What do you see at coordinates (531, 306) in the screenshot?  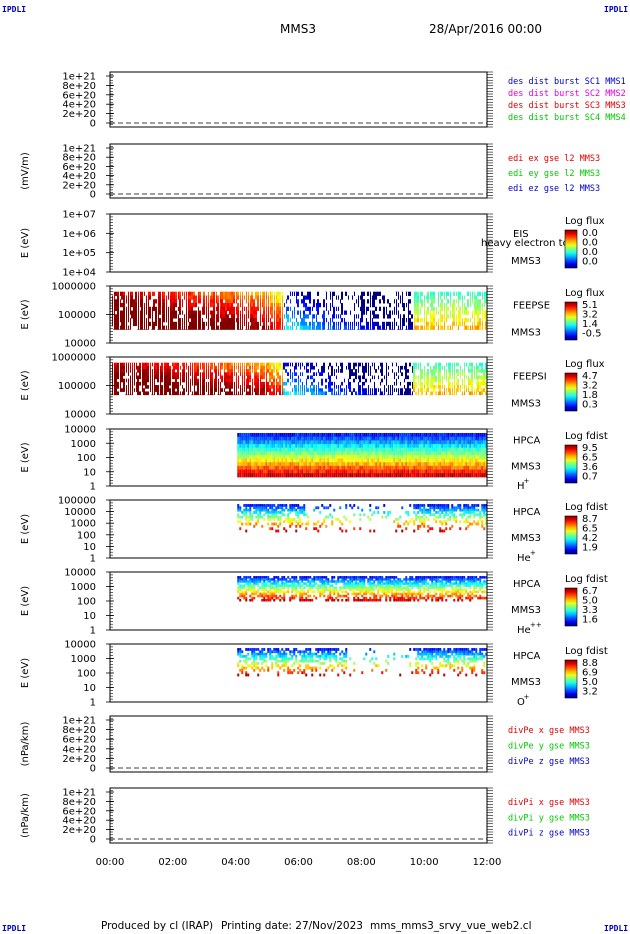 I see `instrument-label: FEEPSE` at bounding box center [531, 306].